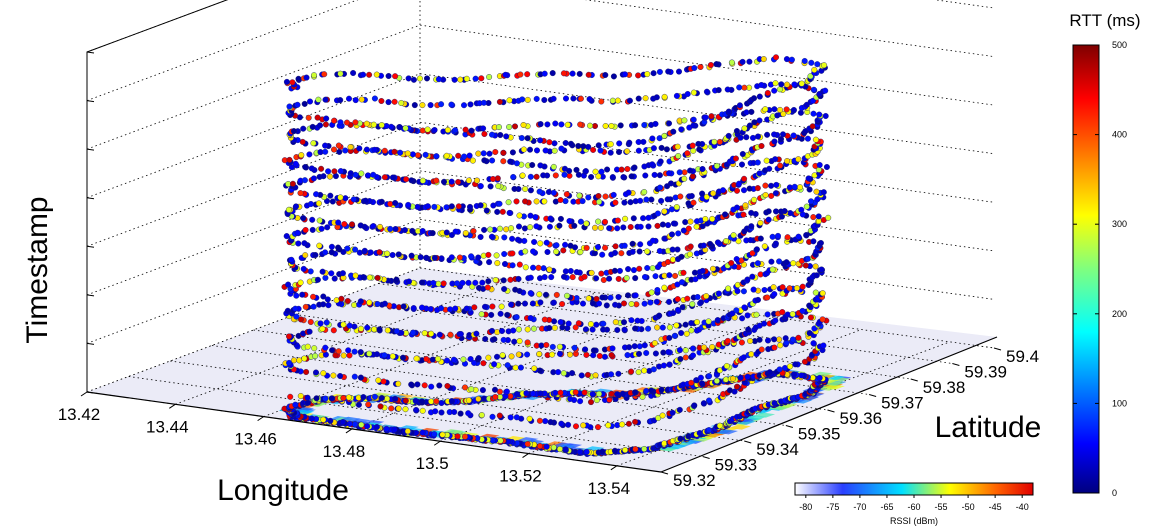 The width and height of the screenshot is (1156, 529). Describe the element at coordinates (344, 451) in the screenshot. I see `x-tick-label: 13.48` at that location.